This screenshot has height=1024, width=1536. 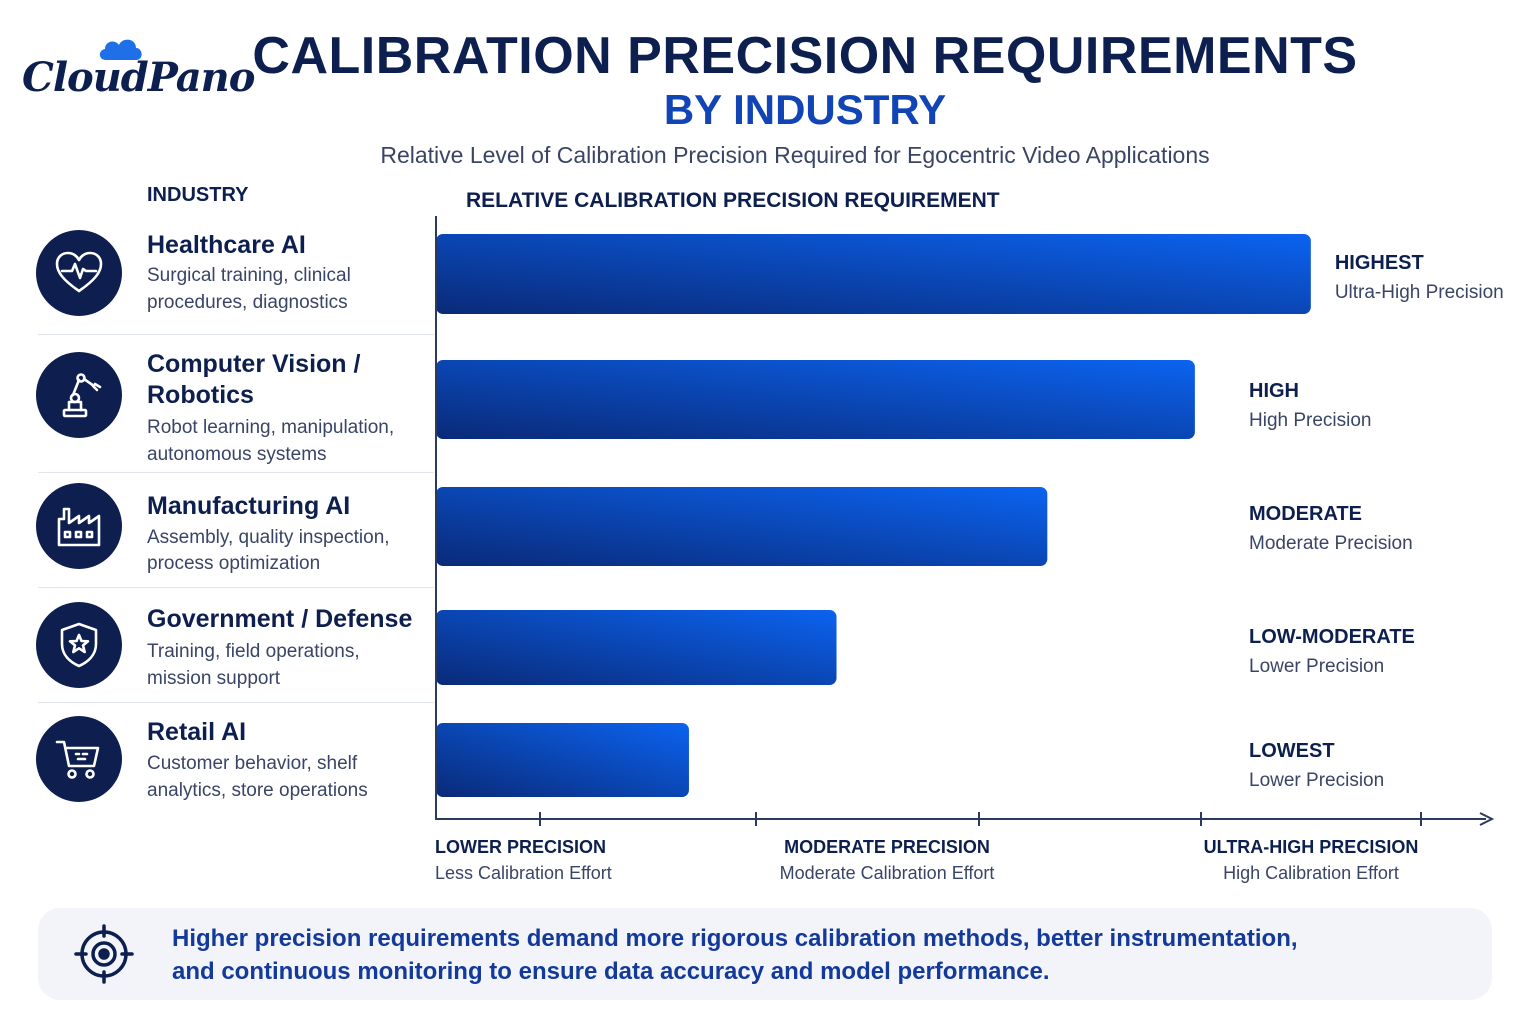 What do you see at coordinates (214, 678) in the screenshot?
I see `industry-desc-line2: mission support` at bounding box center [214, 678].